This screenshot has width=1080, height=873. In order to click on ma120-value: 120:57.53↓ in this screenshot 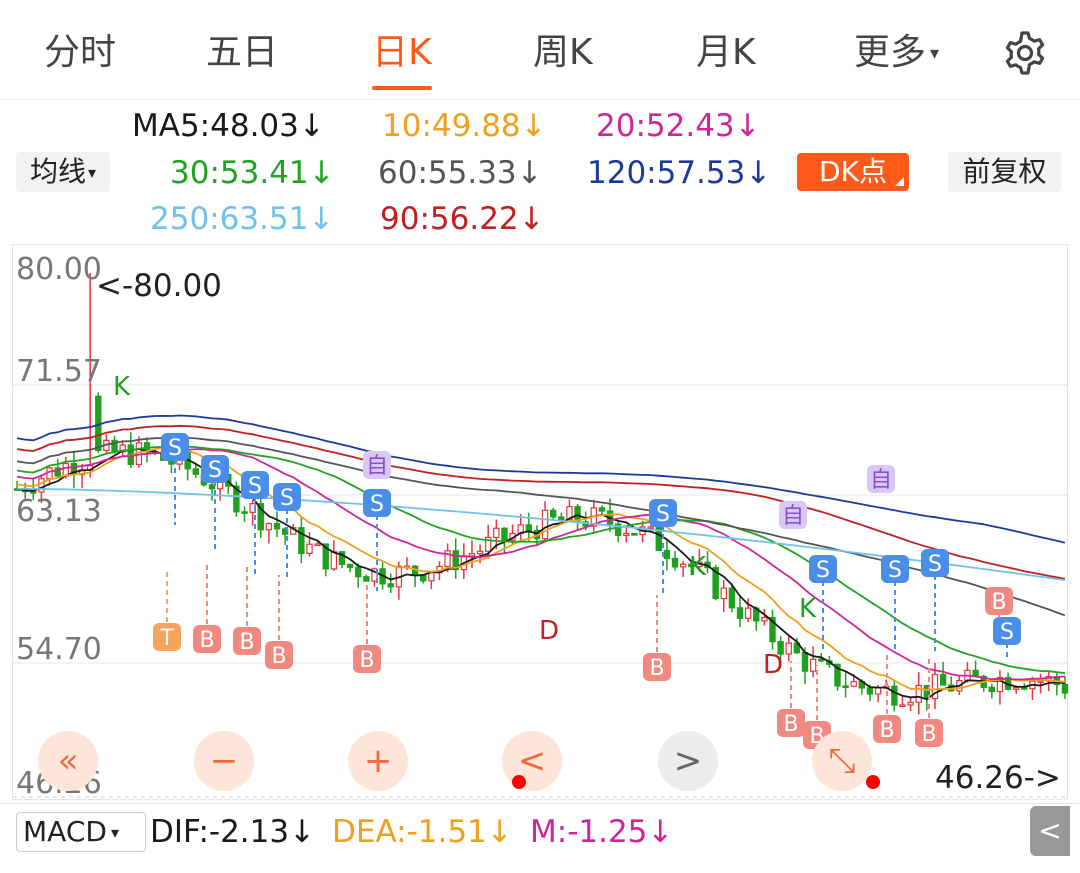, I will do `click(679, 173)`.